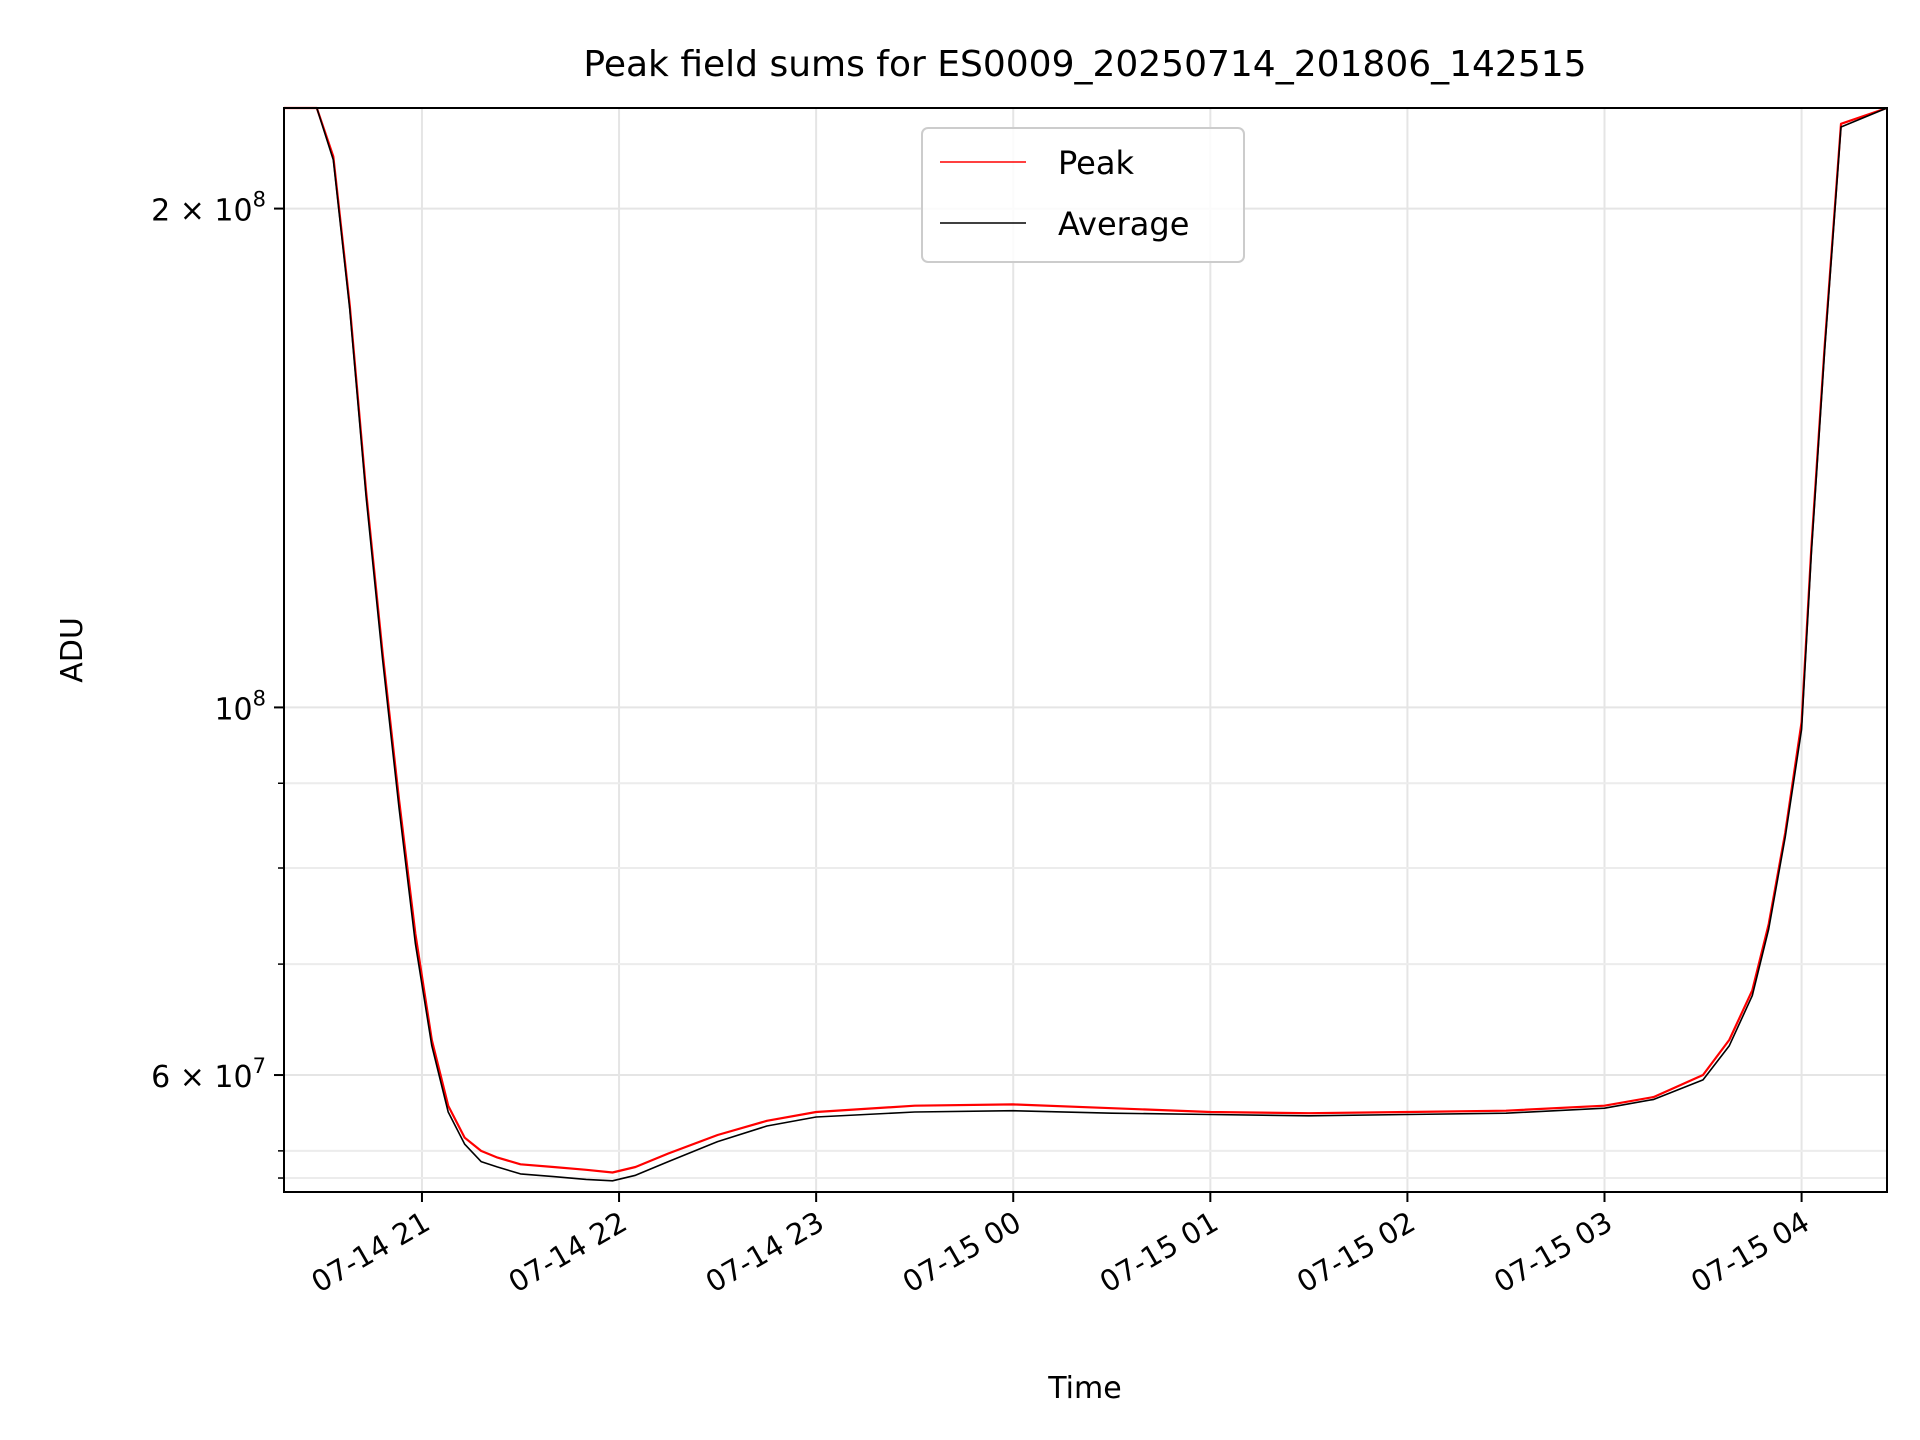 This screenshot has width=1920, height=1440. What do you see at coordinates (1084, 1388) in the screenshot?
I see `x-axis-label: Time` at bounding box center [1084, 1388].